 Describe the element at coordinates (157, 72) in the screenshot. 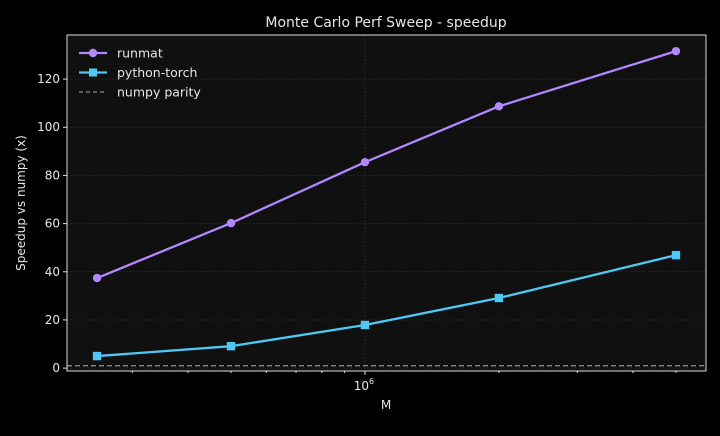

I see `legend-label: python-torch` at that location.